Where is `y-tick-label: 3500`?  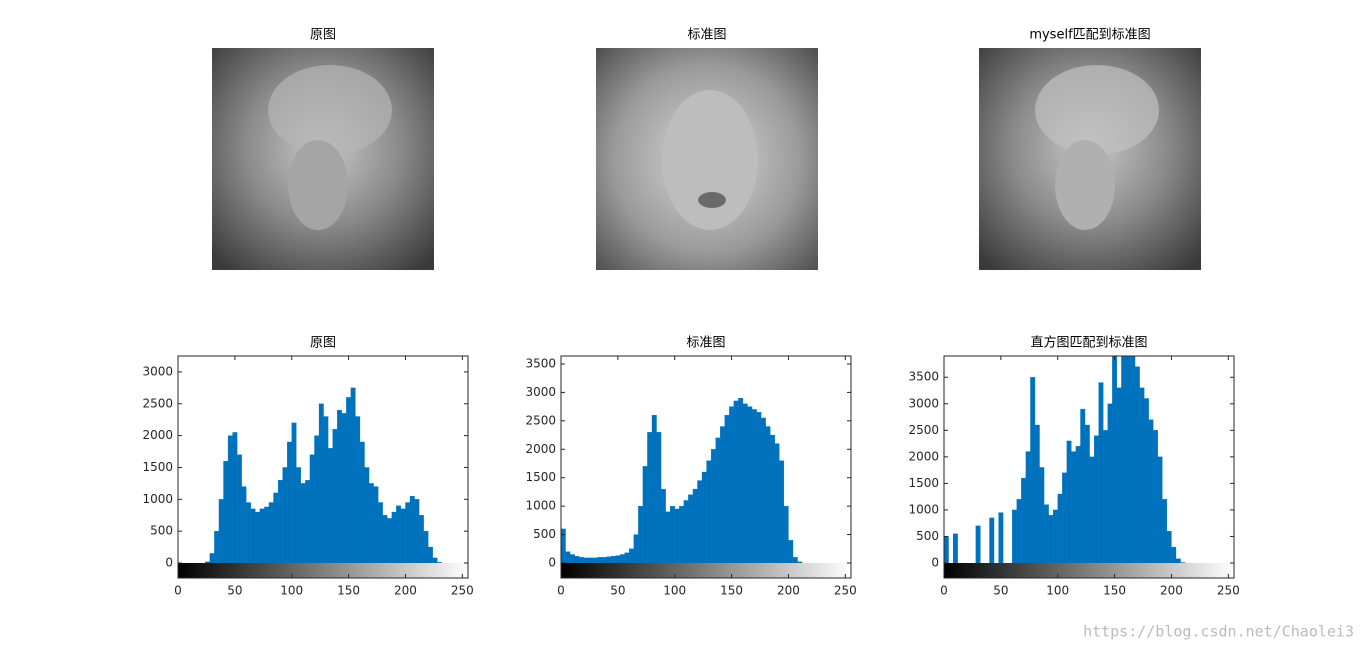
y-tick-label: 3500 is located at coordinates (923, 377).